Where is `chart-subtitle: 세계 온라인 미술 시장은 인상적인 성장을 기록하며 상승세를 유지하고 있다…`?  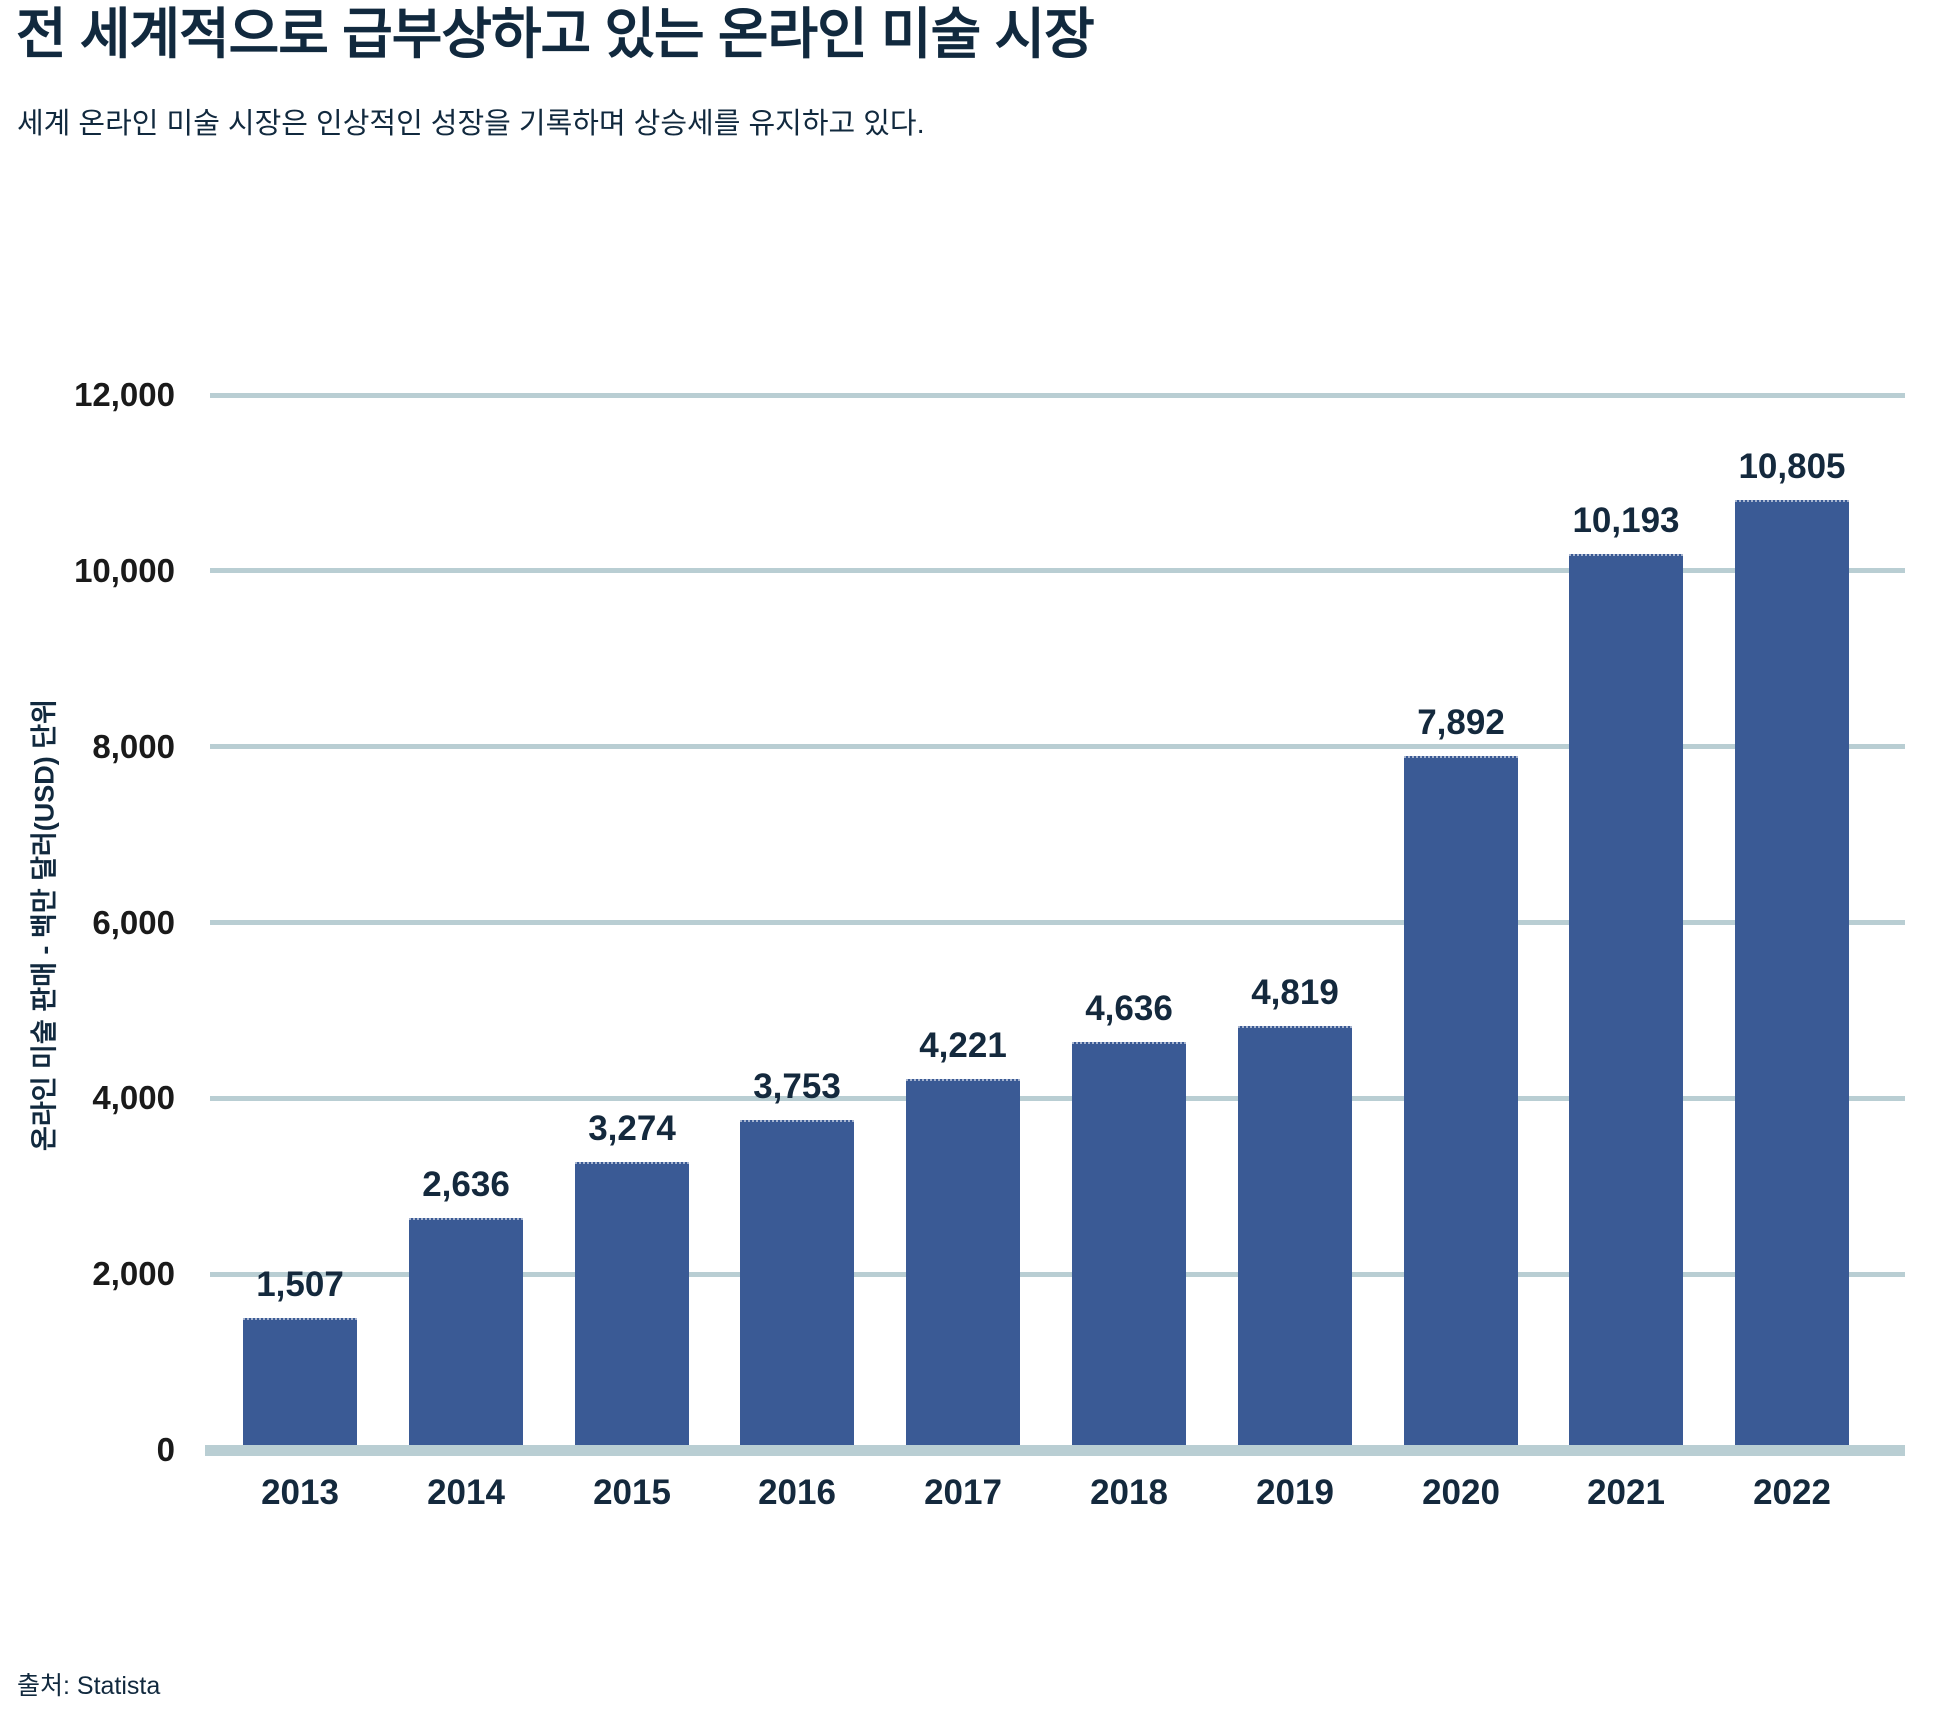
chart-subtitle: 세계 온라인 미술 시장은 인상적인 성장을 기록하며 상승세를 유지하고 있다… is located at coordinates (471, 124).